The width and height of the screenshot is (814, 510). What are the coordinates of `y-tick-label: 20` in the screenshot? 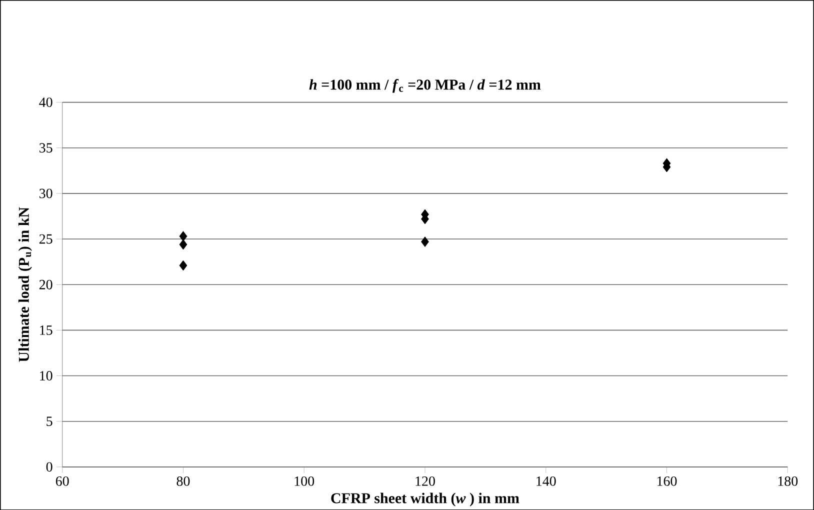 It's located at (45, 285).